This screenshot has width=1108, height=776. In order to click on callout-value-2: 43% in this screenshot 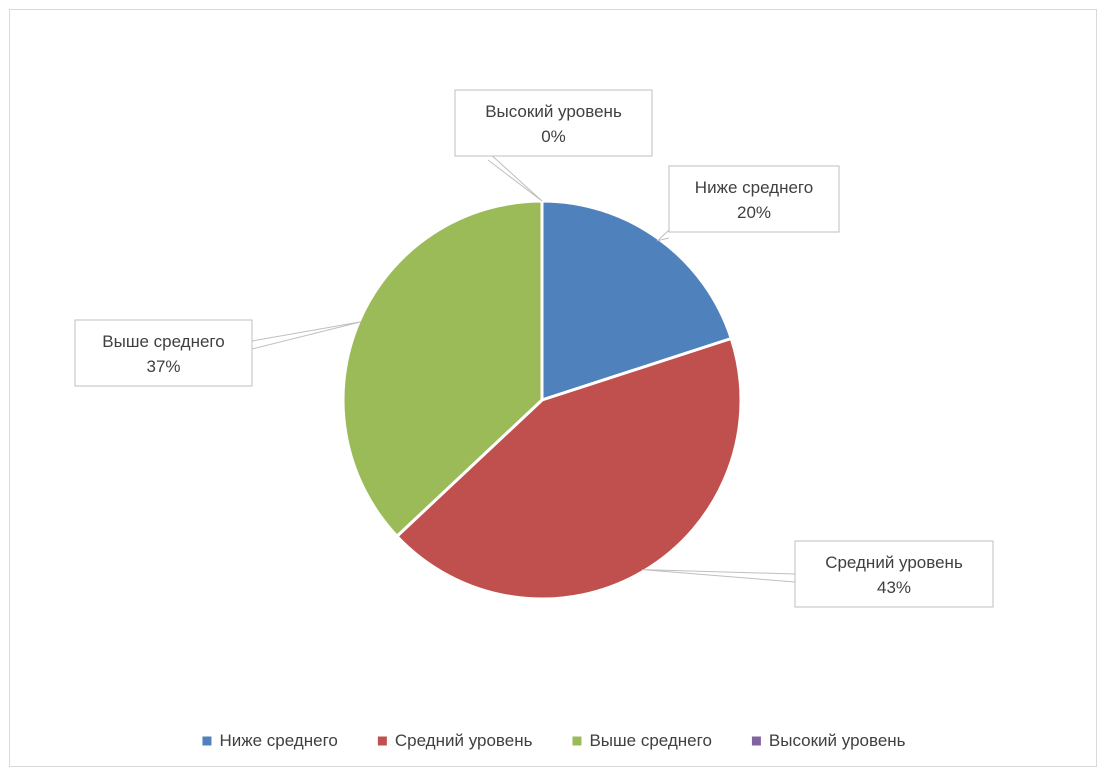, I will do `click(894, 587)`.